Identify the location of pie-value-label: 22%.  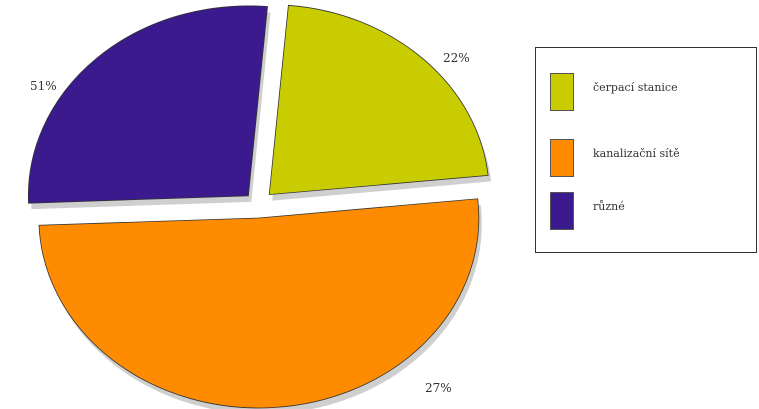
(456, 58).